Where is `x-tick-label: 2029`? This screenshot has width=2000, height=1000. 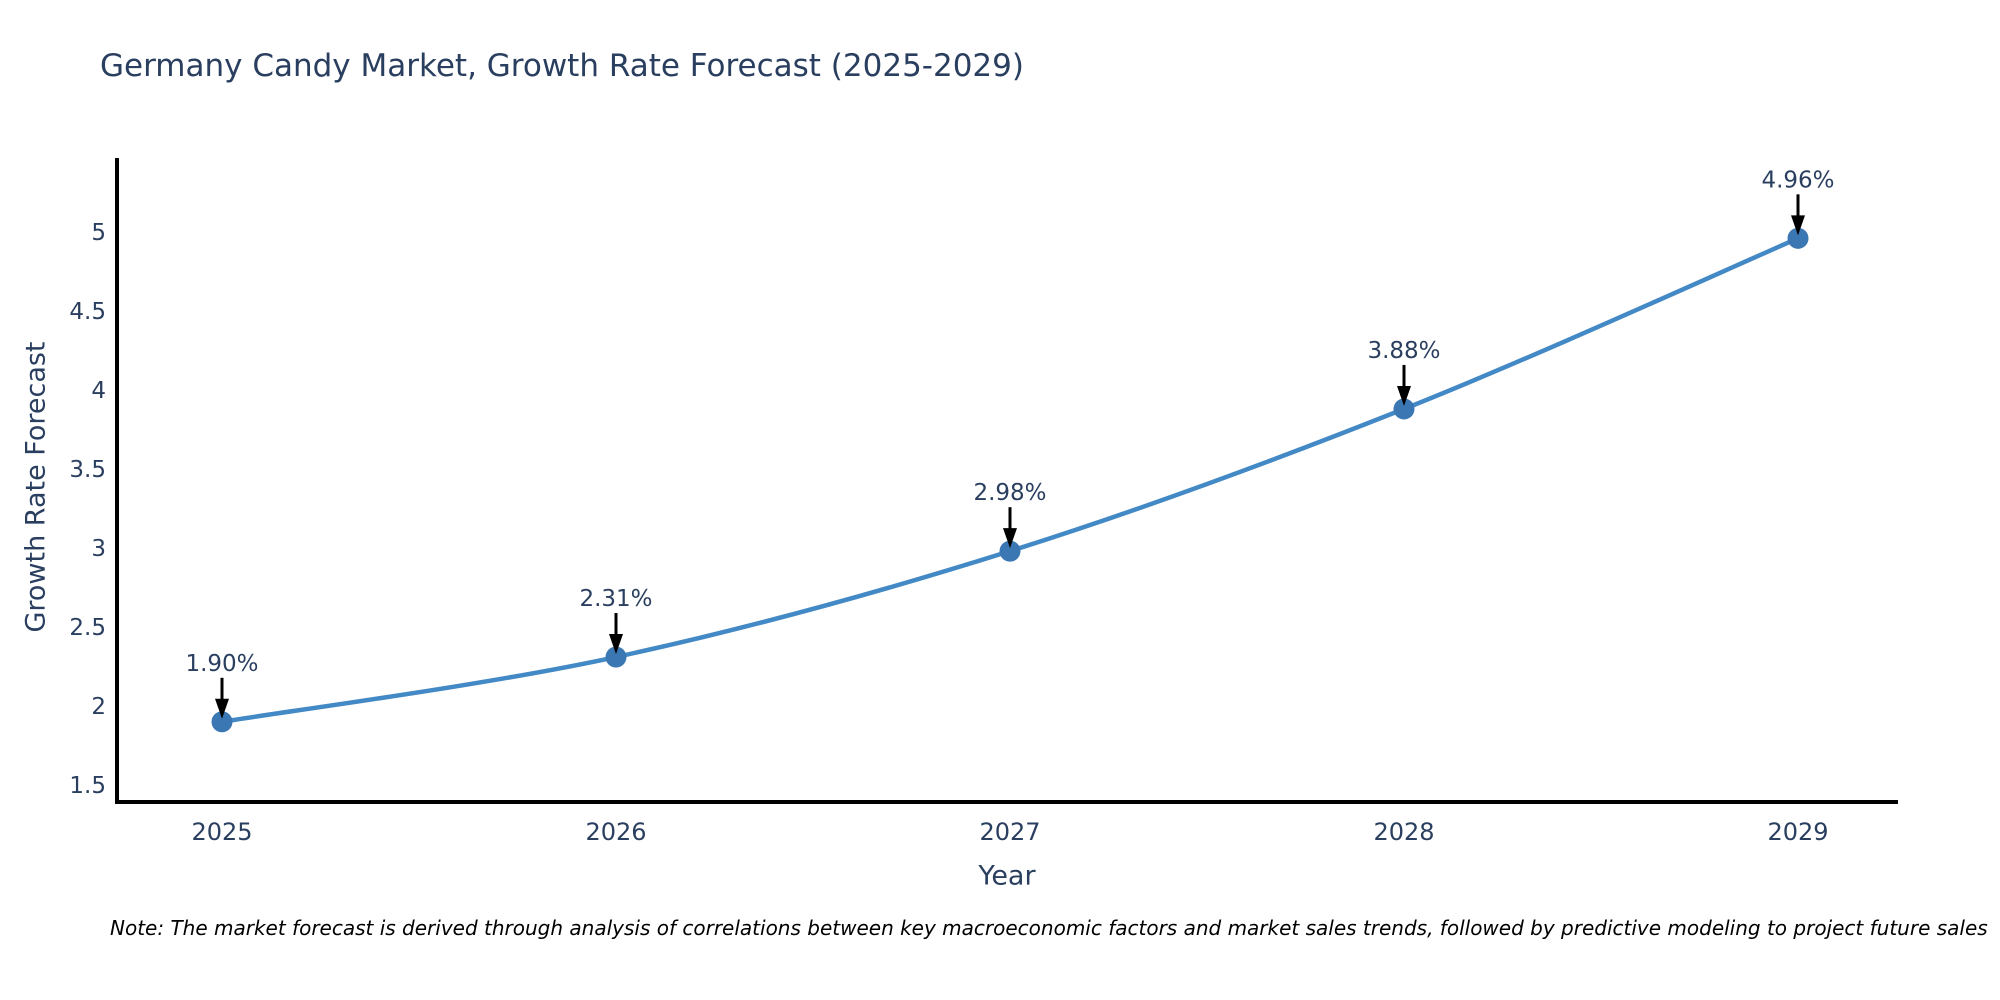 x-tick-label: 2029 is located at coordinates (1797, 832).